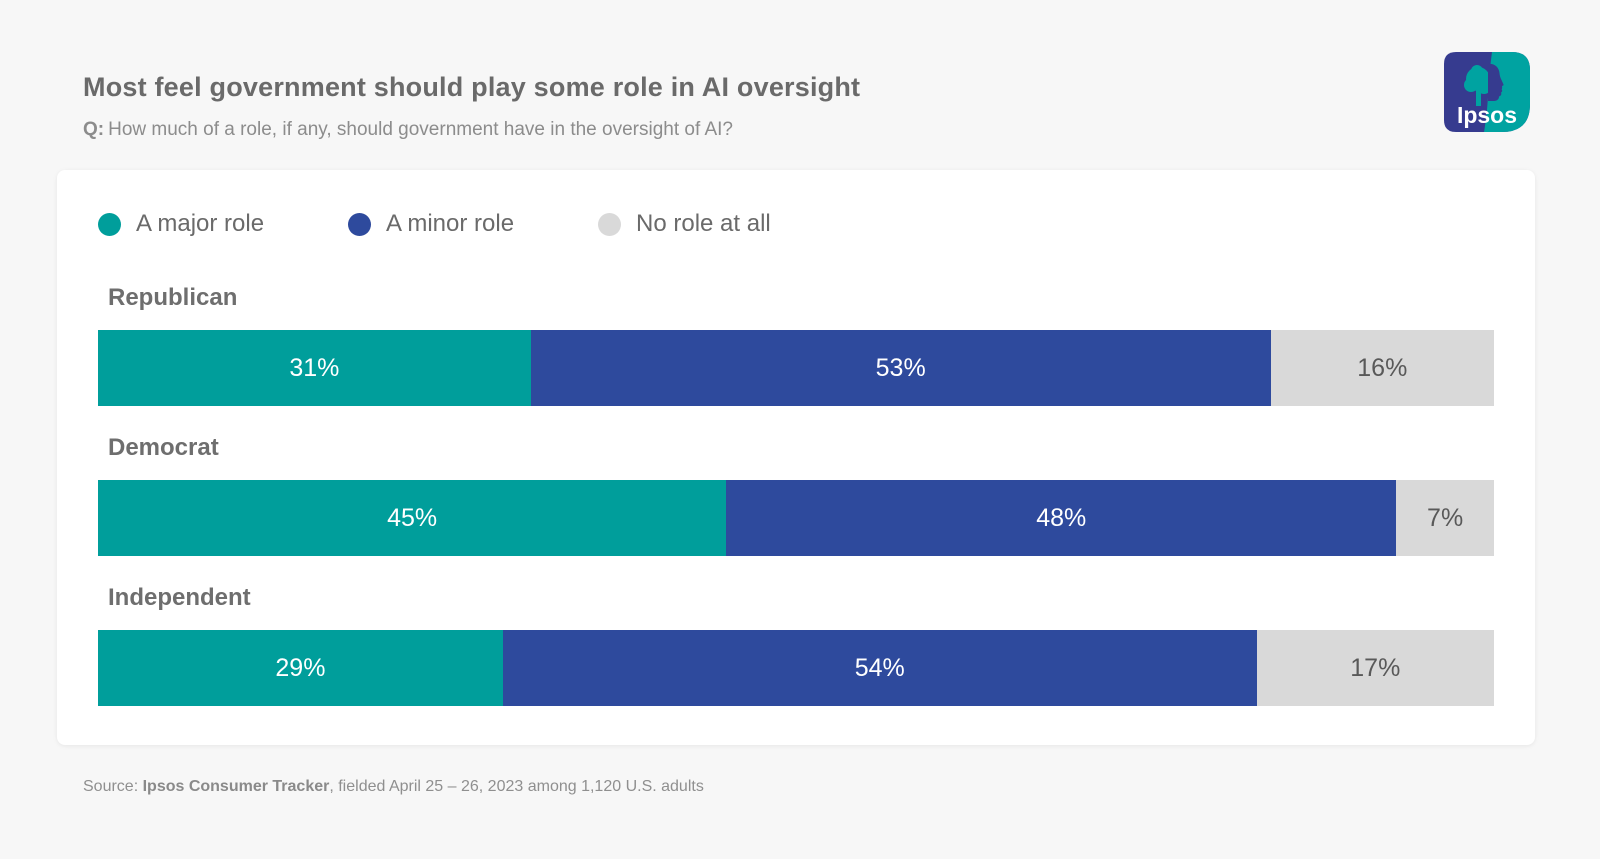 The width and height of the screenshot is (1600, 859). Describe the element at coordinates (163, 447) in the screenshot. I see `category-label: Democrat` at that location.